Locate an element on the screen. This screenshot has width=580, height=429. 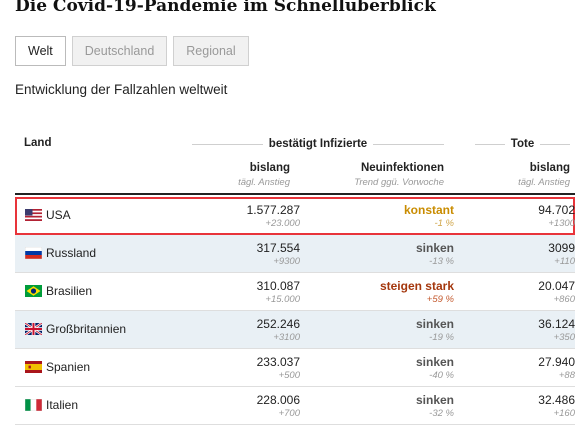
deaths-daily: +88 is located at coordinates (566, 375).